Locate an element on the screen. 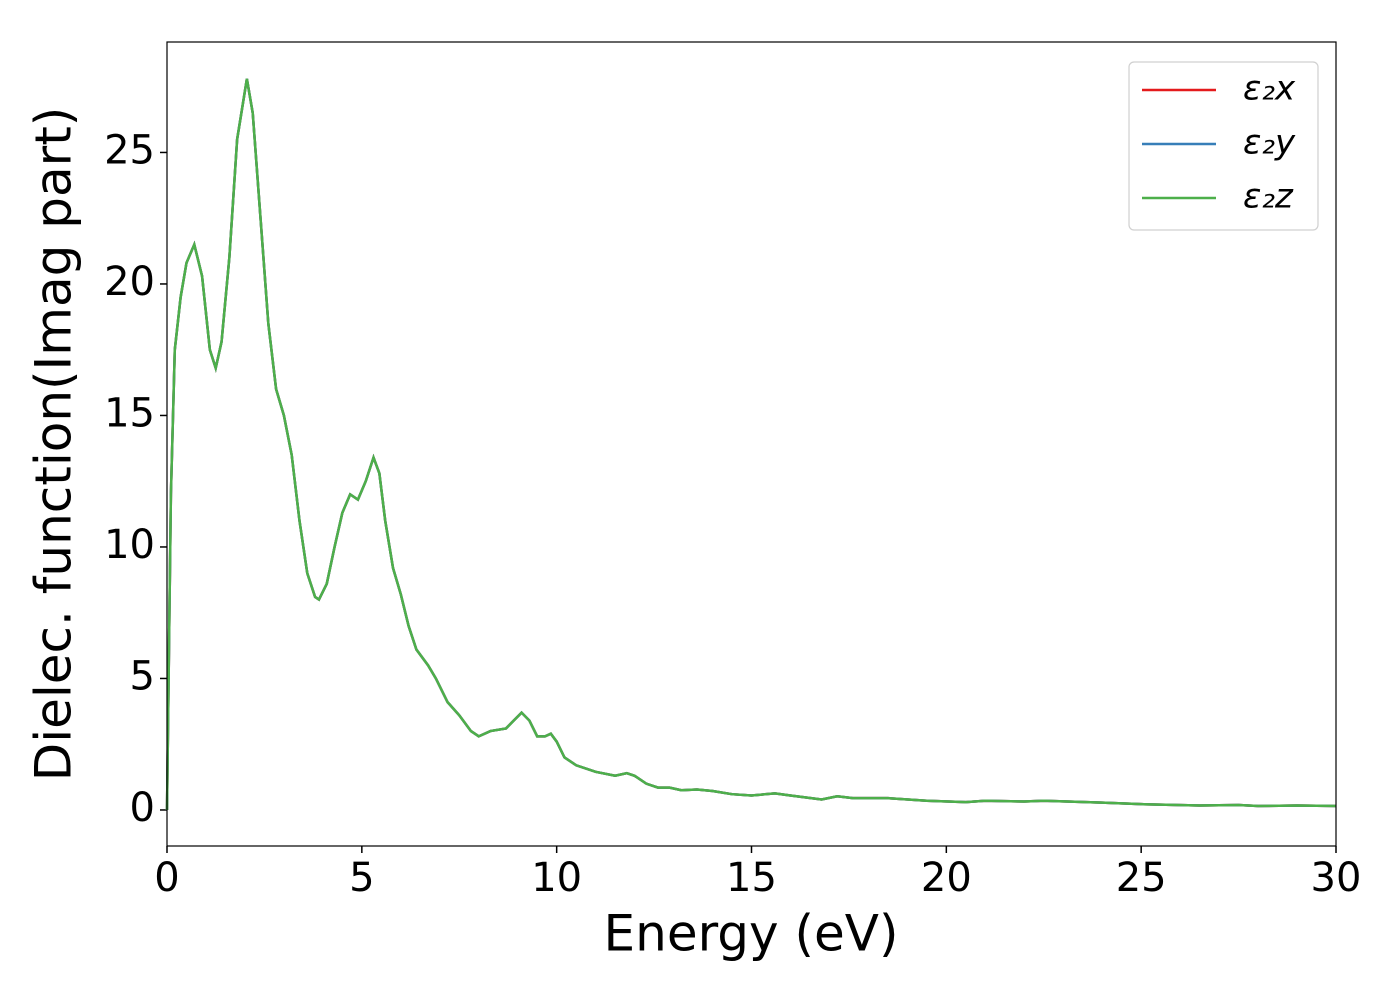 The height and width of the screenshot is (1000, 1400). y-tick-label: 20 is located at coordinates (129, 282).